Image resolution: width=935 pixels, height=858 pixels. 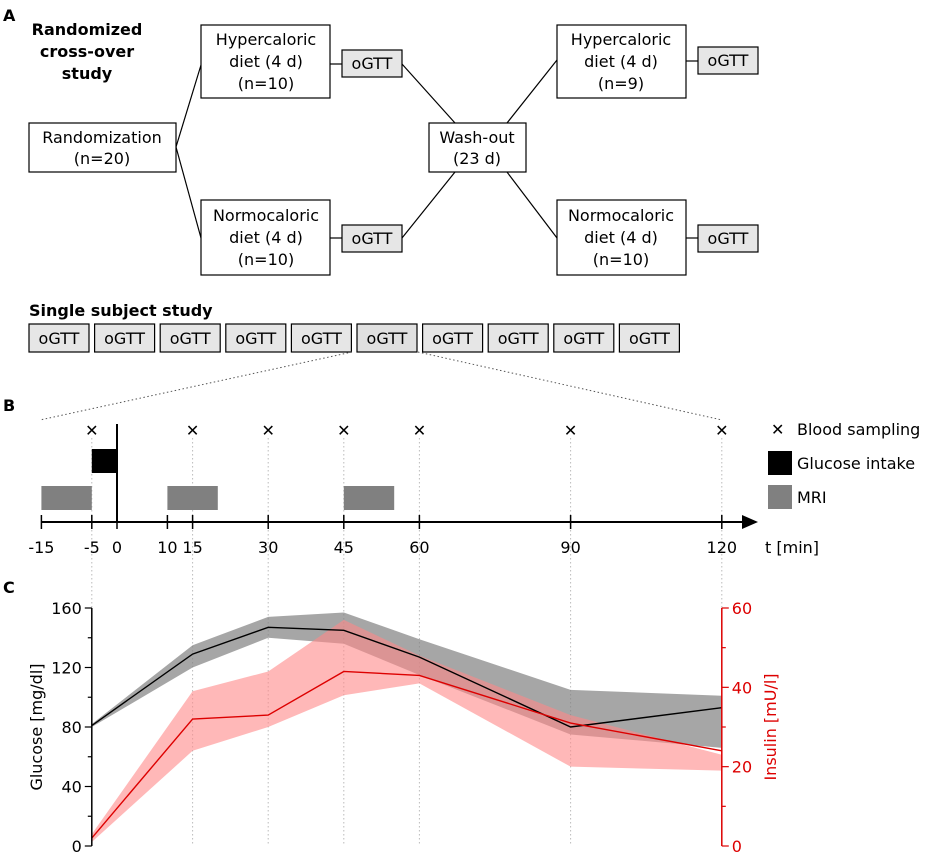 I want to click on y-left-tick-label: 0, so click(x=77, y=846).